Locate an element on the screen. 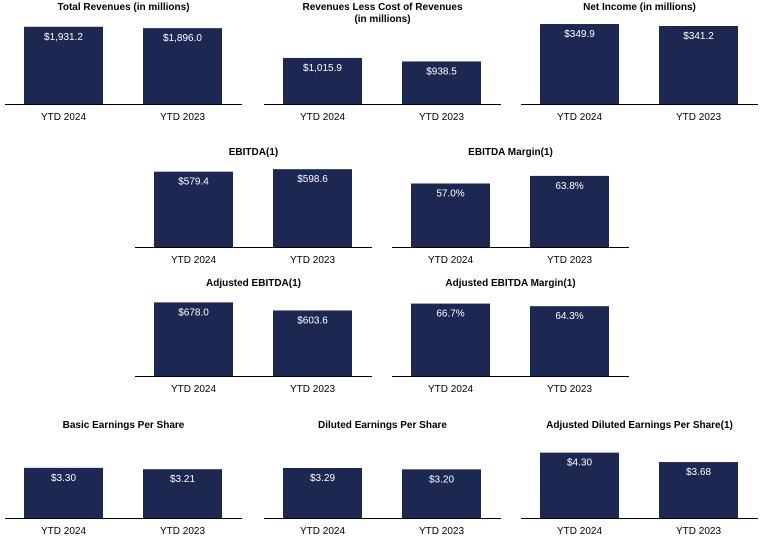  data-label: $579.4 is located at coordinates (193, 182).